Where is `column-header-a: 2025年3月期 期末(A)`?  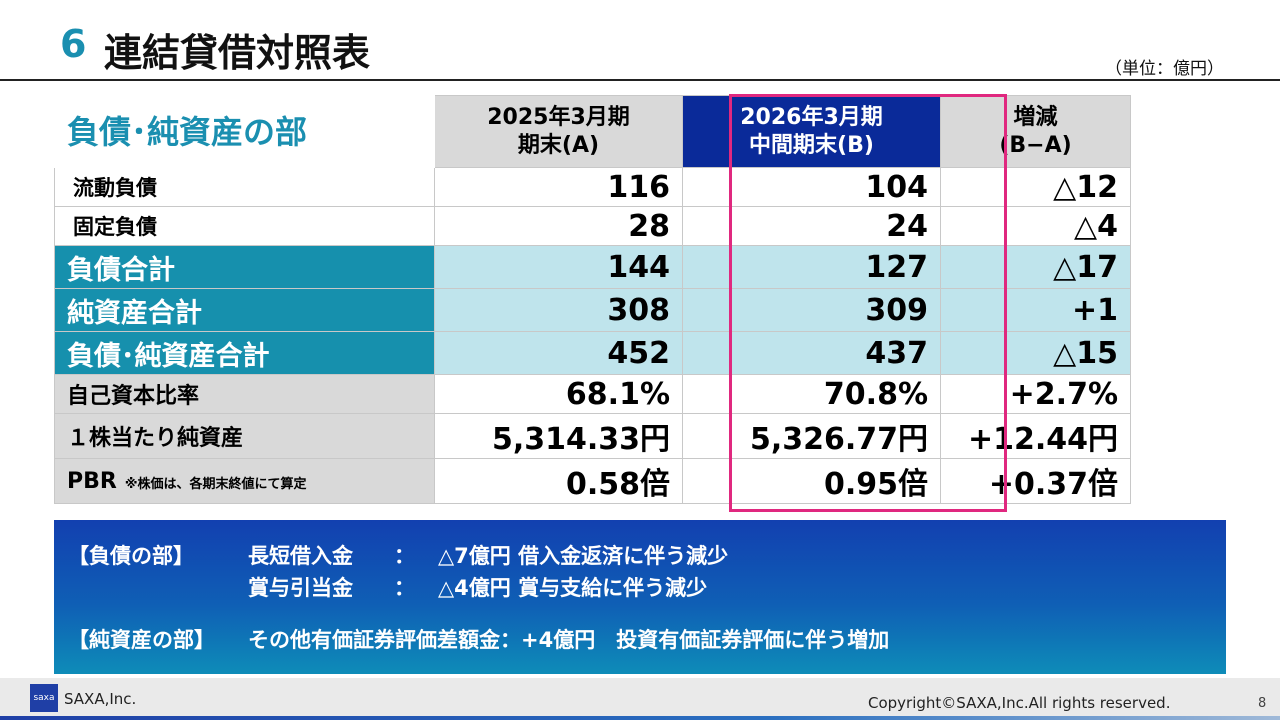
column-header-a: 2025年3月期 期末(A) is located at coordinates (558, 131).